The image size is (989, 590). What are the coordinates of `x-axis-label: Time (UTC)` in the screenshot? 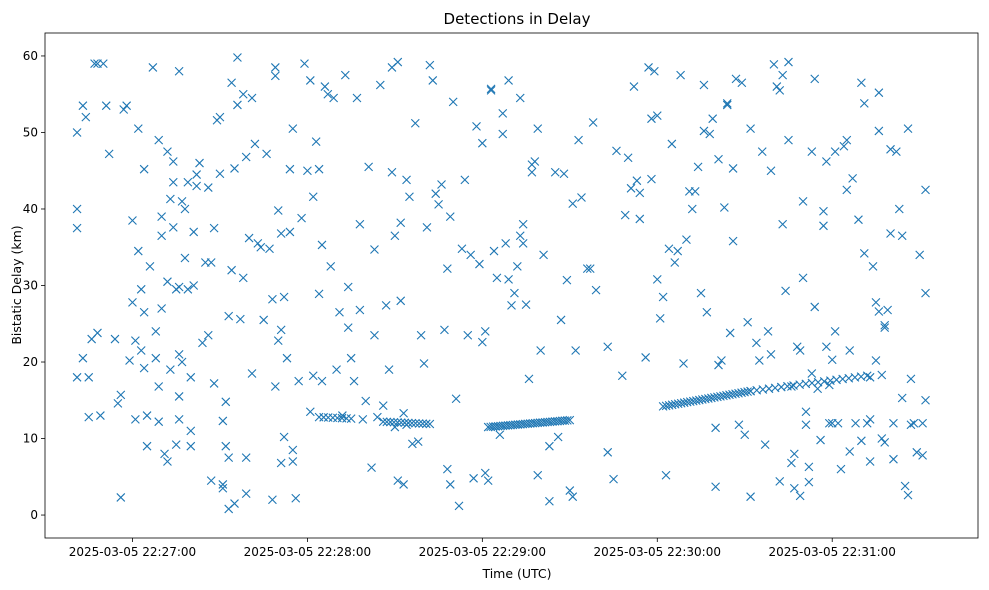 It's located at (516, 573).